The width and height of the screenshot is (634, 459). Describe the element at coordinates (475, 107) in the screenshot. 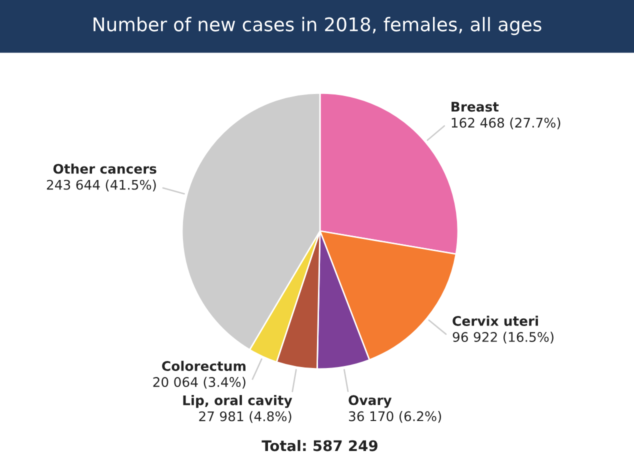

I see `slice-label: Breast` at that location.